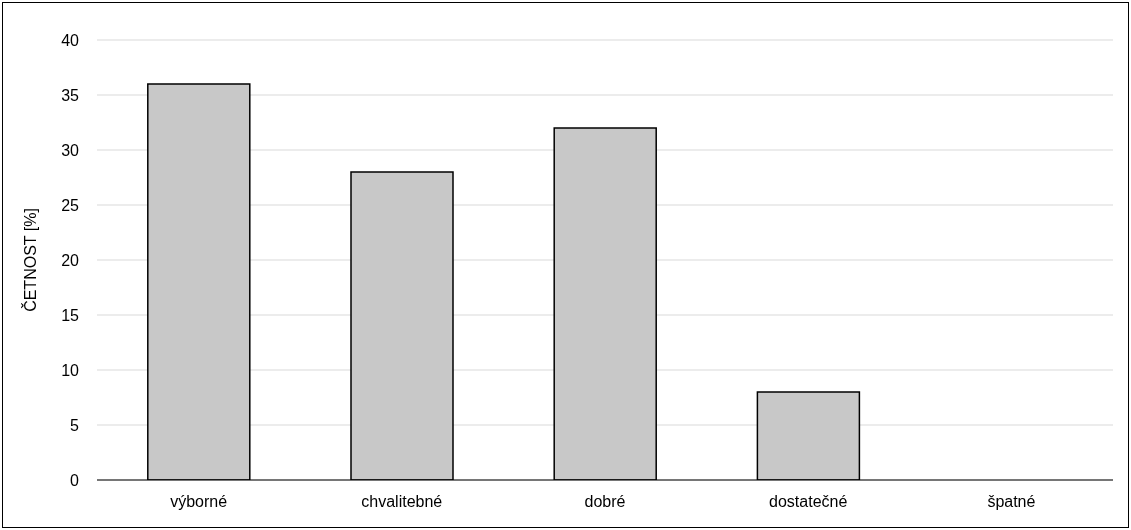  Describe the element at coordinates (402, 502) in the screenshot. I see `x-tick-label: chvalitebné` at that location.